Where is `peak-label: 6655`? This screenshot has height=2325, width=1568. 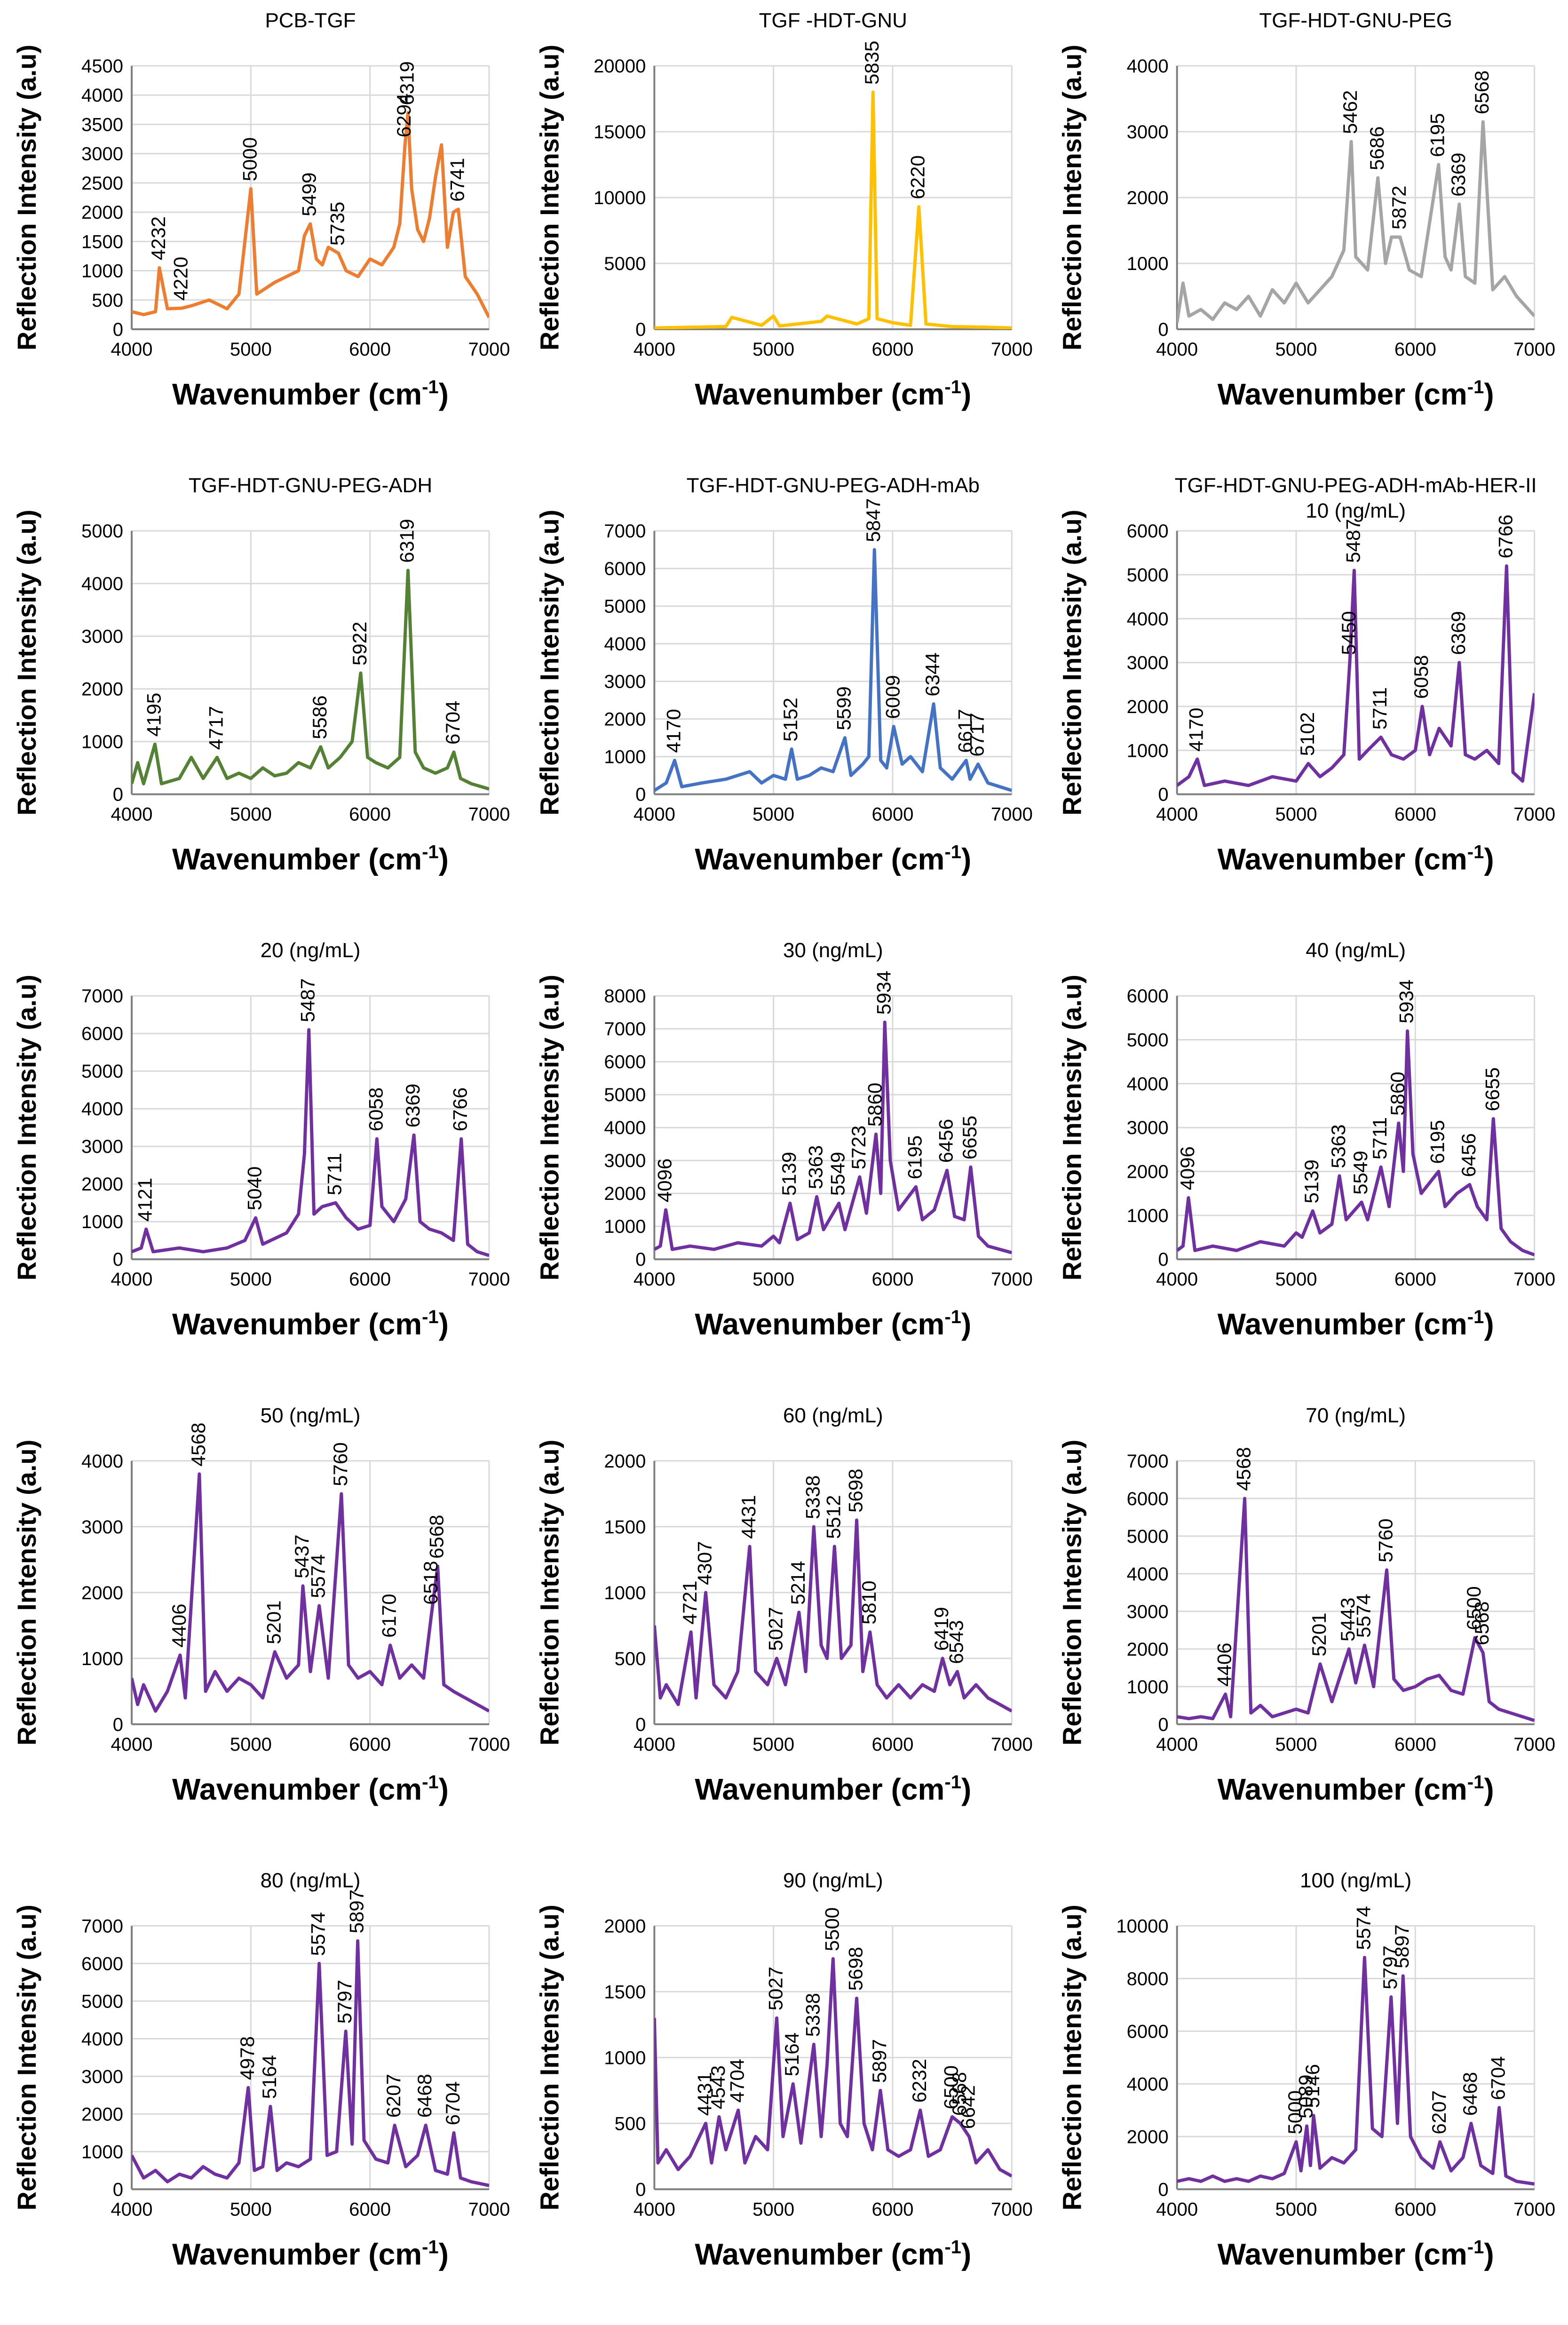
peak-label: 6655 is located at coordinates (1492, 1089).